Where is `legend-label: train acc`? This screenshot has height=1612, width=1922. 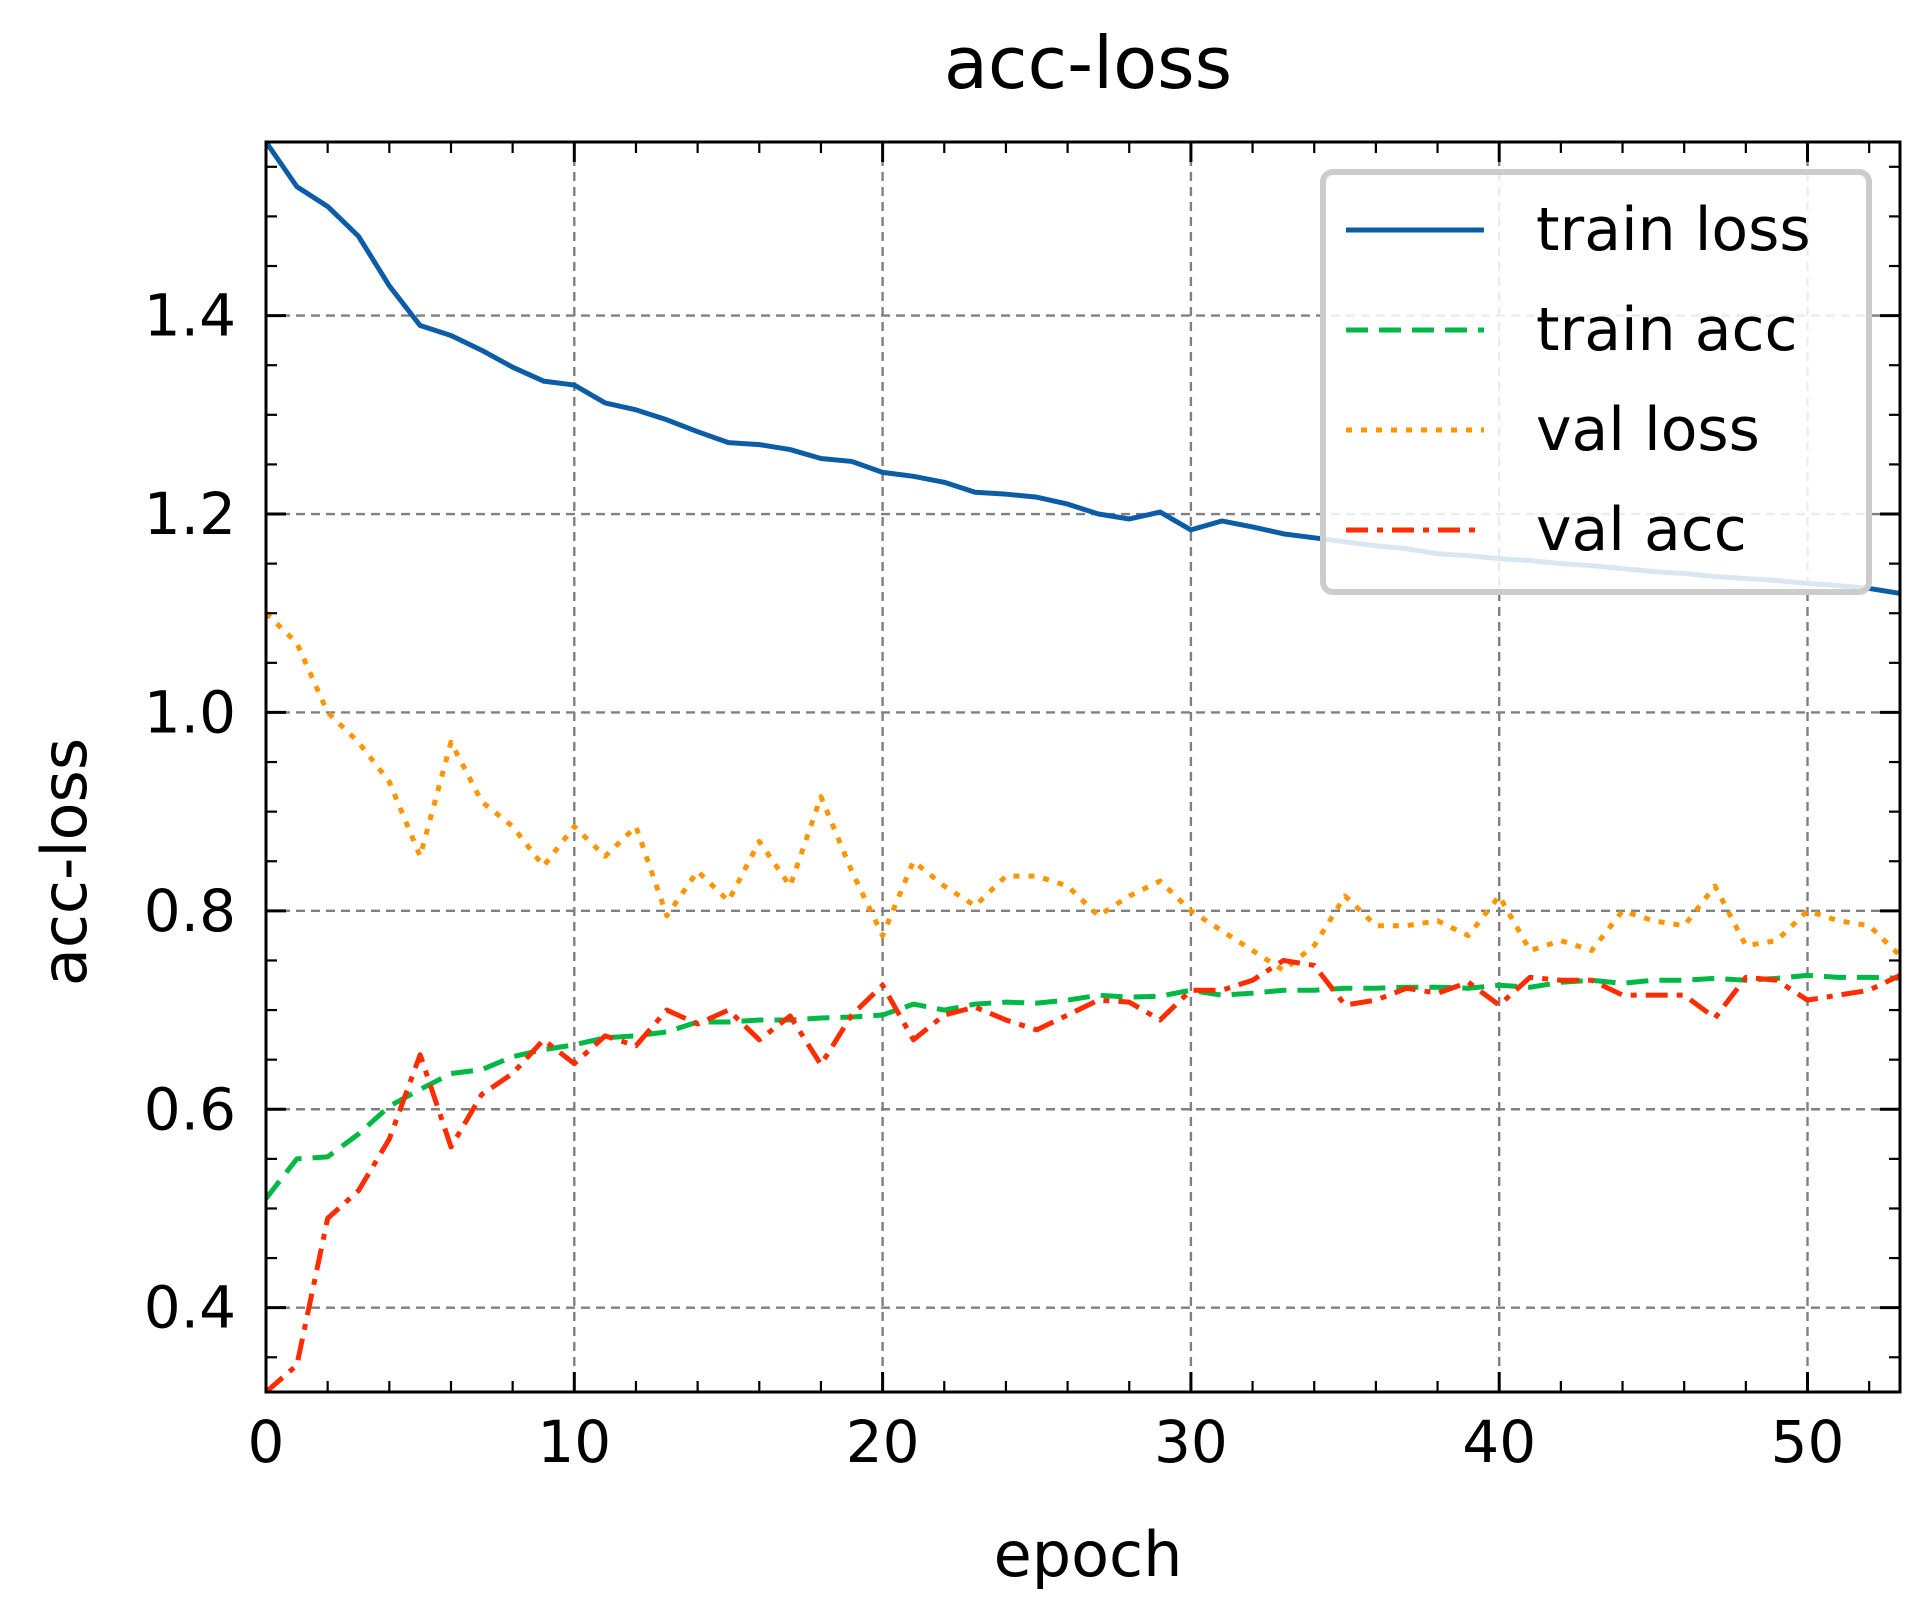 legend-label: train acc is located at coordinates (1666, 330).